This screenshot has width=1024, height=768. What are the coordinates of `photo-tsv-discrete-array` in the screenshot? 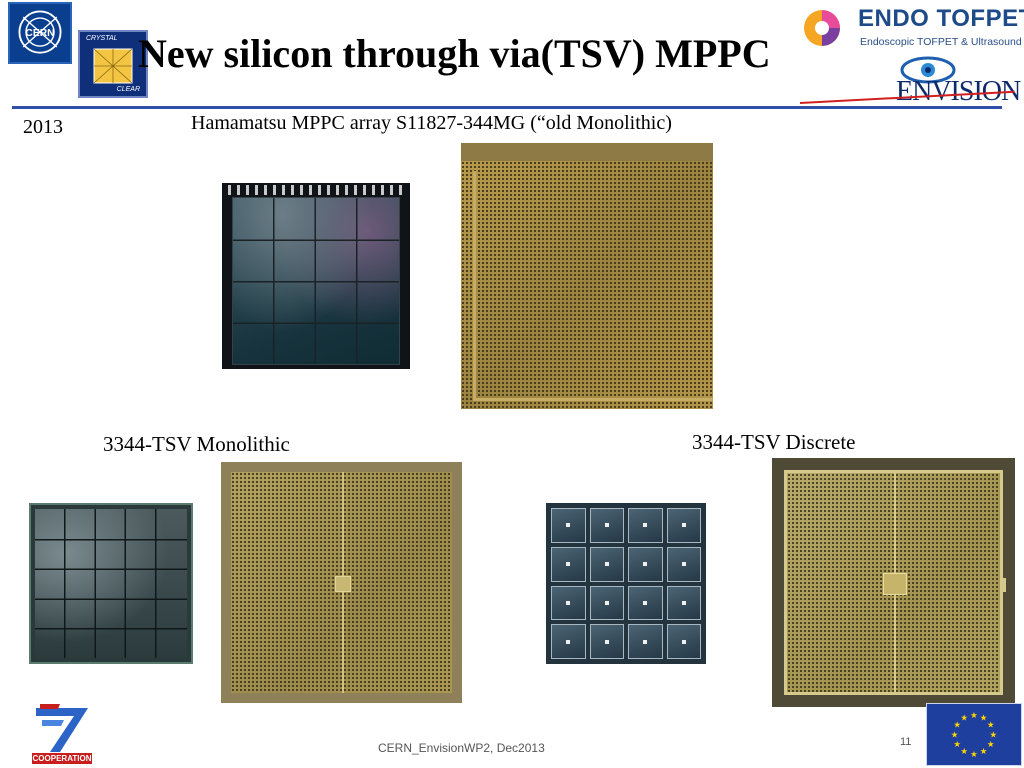 It's located at (626, 583).